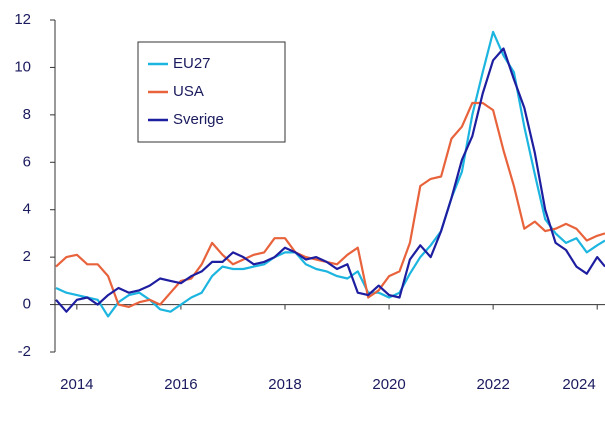 The width and height of the screenshot is (605, 423). Describe the element at coordinates (492, 384) in the screenshot. I see `x-tick-label: 2022` at that location.